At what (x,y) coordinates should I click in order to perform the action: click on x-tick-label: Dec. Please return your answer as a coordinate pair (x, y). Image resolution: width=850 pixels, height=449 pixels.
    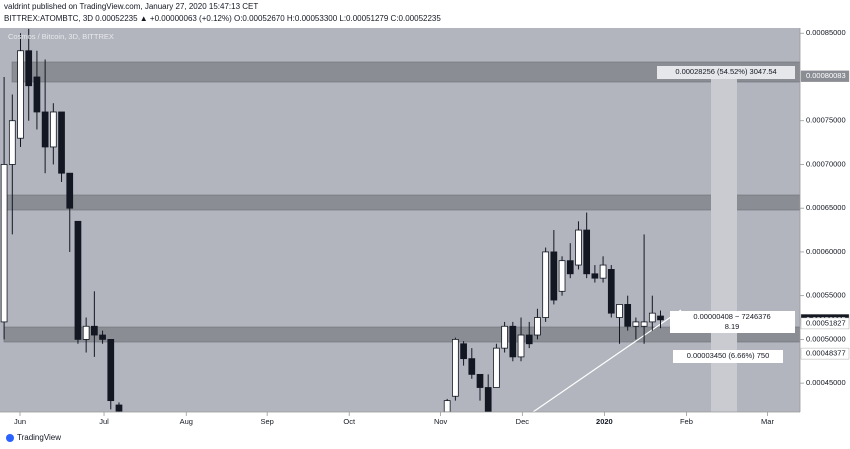
    Looking at the image, I should click on (523, 421).